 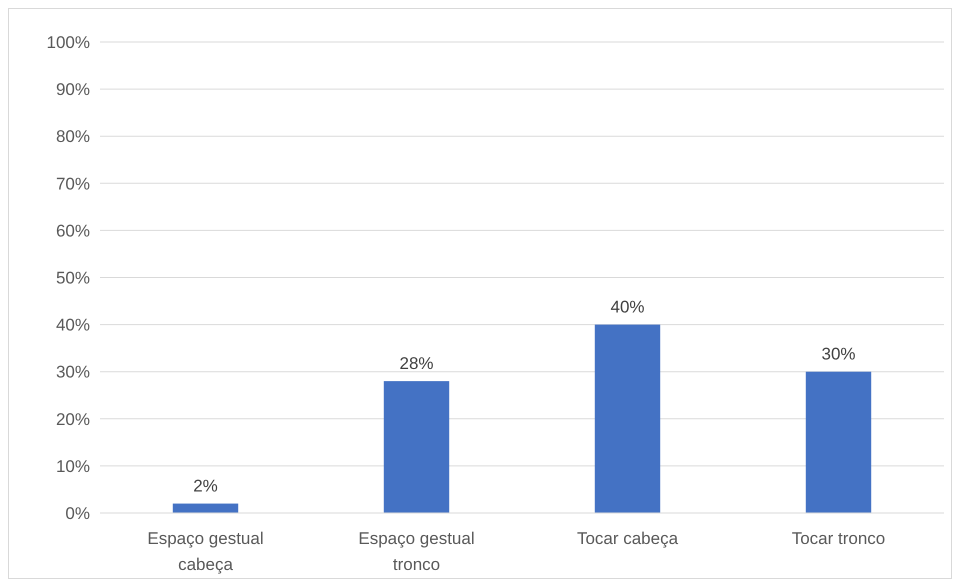 What do you see at coordinates (627, 538) in the screenshot?
I see `x-tick-label: Tocar cabeça` at bounding box center [627, 538].